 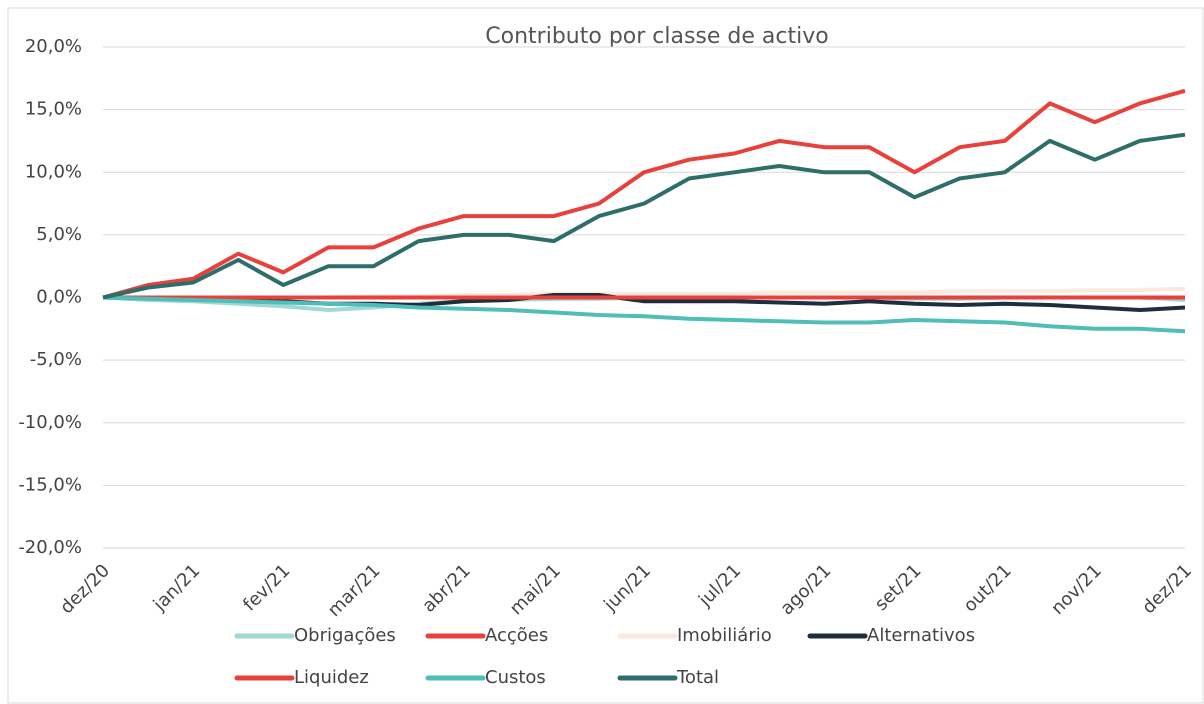 What do you see at coordinates (50, 547) in the screenshot?
I see `y-tick-label: -20,0%` at bounding box center [50, 547].